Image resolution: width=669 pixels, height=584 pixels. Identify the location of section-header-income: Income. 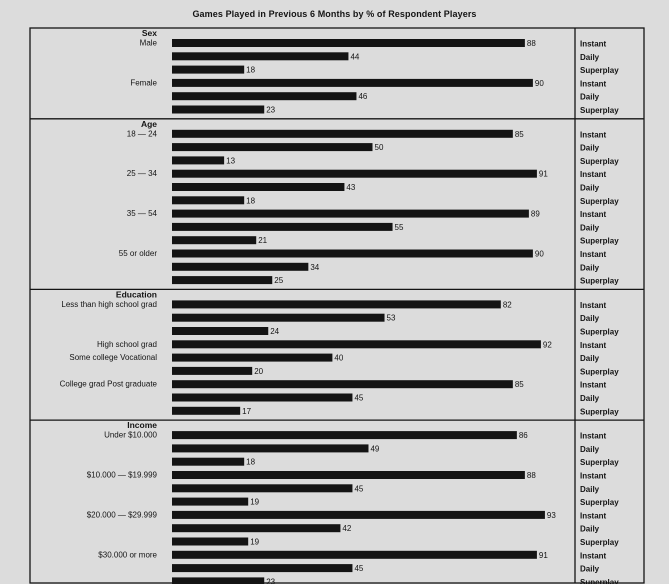
(142, 425).